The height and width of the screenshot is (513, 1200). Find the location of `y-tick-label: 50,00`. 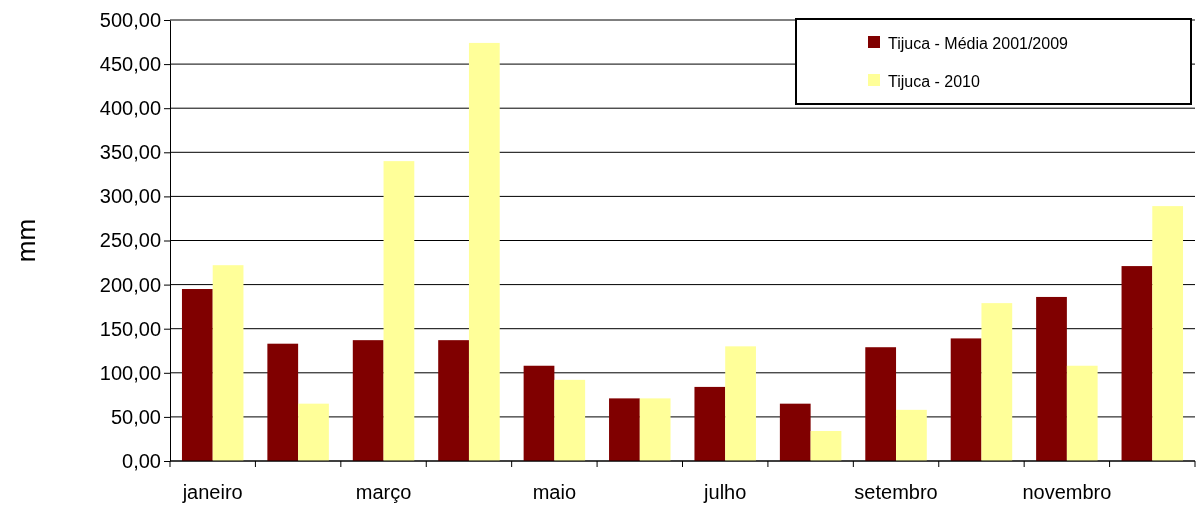

y-tick-label: 50,00 is located at coordinates (135, 416).